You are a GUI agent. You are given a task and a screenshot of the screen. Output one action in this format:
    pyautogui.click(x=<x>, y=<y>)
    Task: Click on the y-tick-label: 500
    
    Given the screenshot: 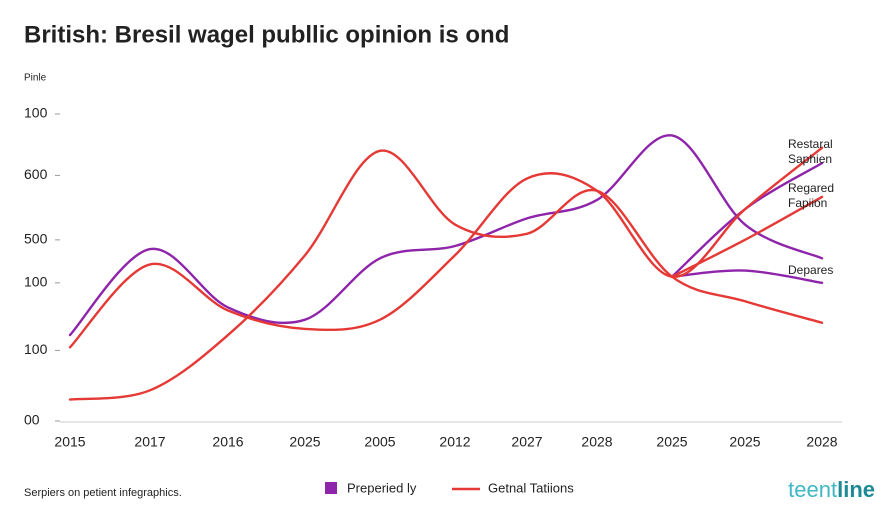 What is the action you would take?
    pyautogui.click(x=36, y=239)
    